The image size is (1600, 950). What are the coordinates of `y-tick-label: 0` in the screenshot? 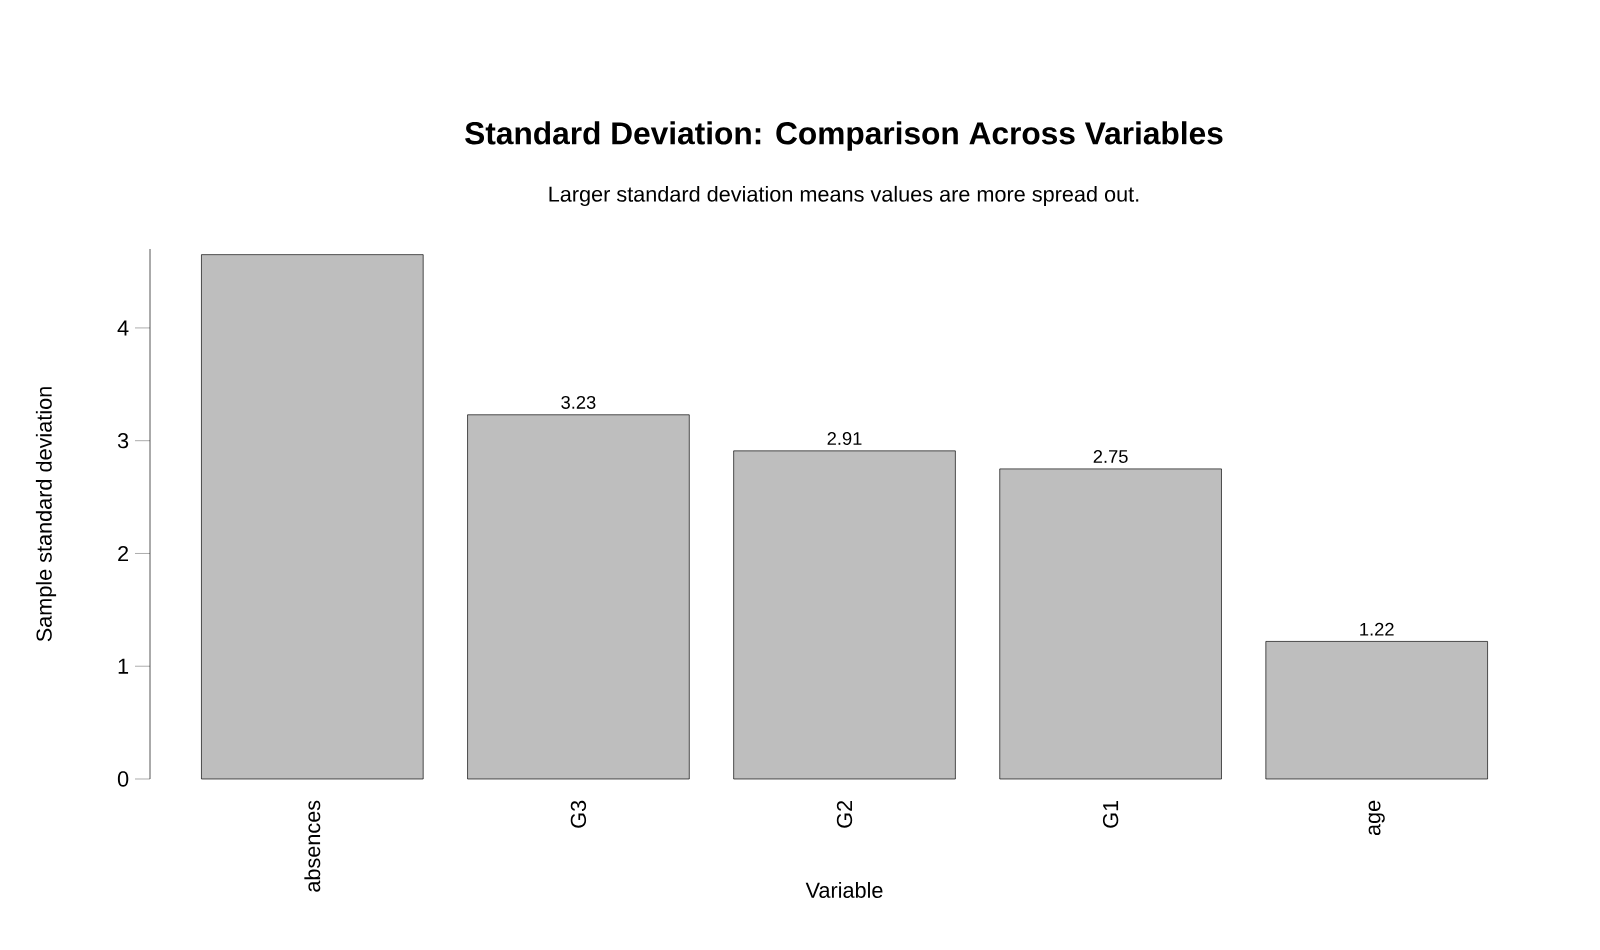 It's located at (123, 779).